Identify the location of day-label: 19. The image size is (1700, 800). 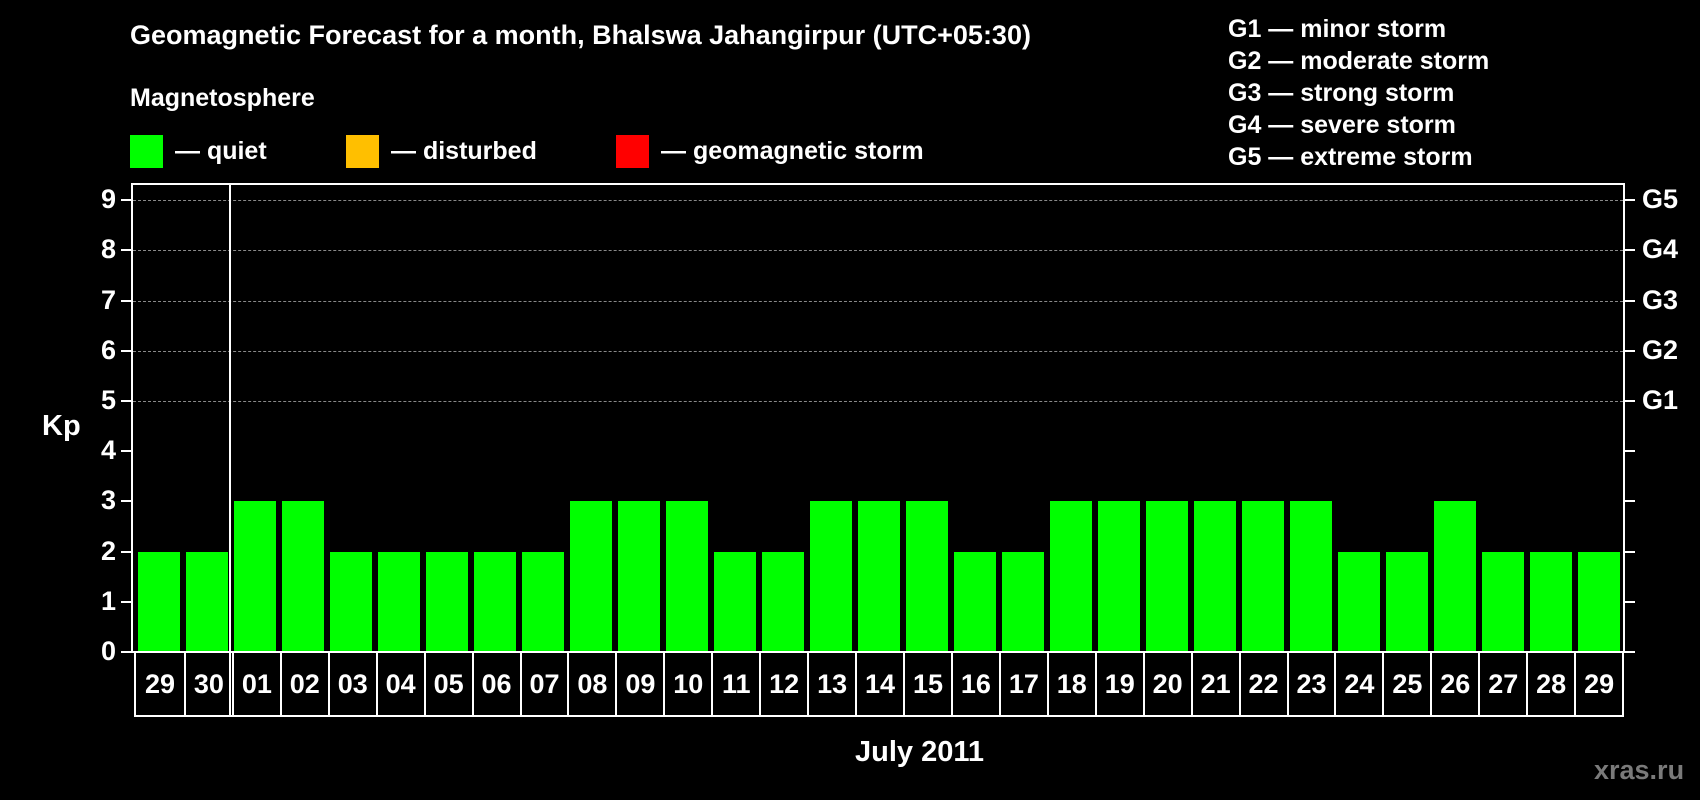
(1118, 684).